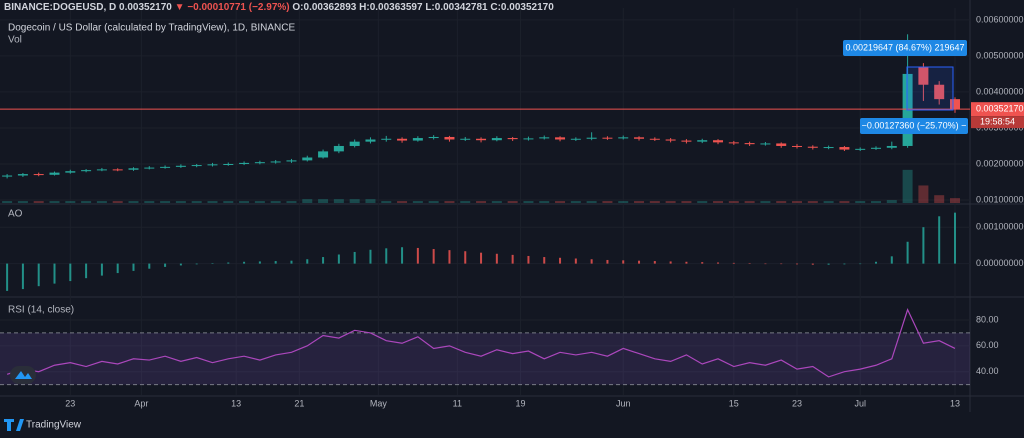  What do you see at coordinates (734, 403) in the screenshot?
I see `x-tick-label: 15` at bounding box center [734, 403].